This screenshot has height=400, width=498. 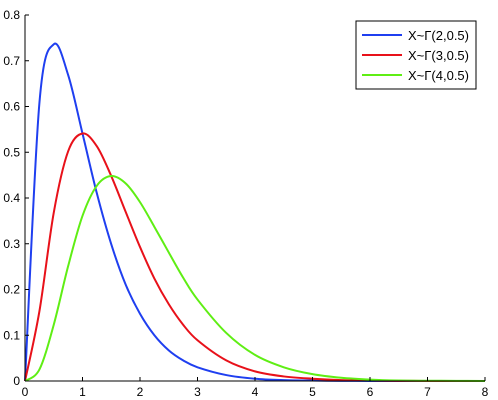 I want to click on x-tick-label: 7, so click(x=427, y=392).